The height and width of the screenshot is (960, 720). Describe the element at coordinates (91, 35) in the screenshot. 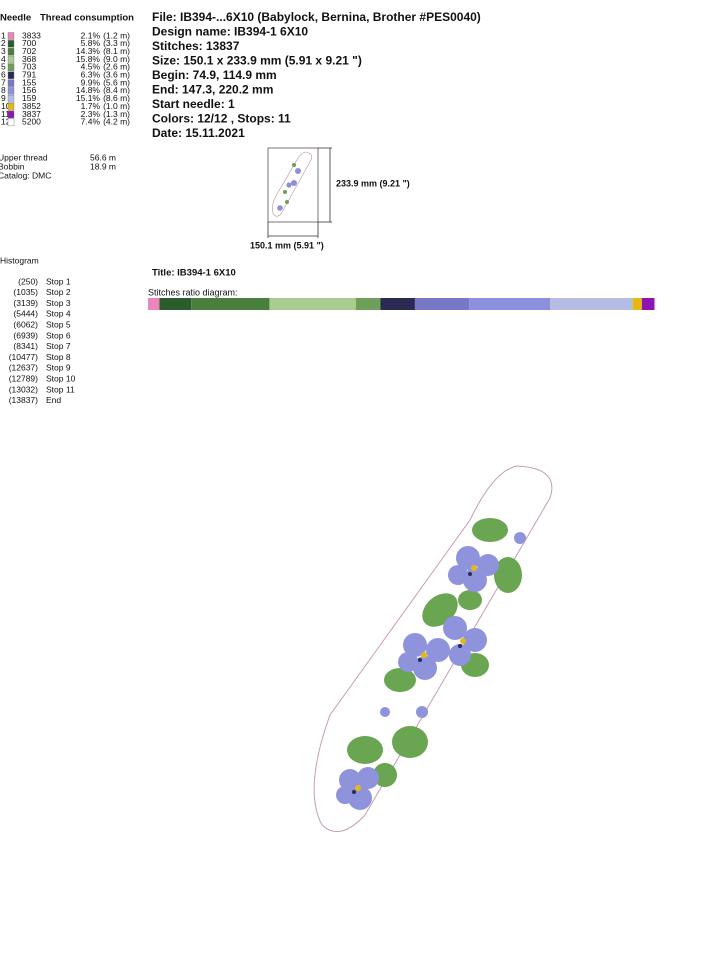

I see `thread-percent: 2.1%` at that location.